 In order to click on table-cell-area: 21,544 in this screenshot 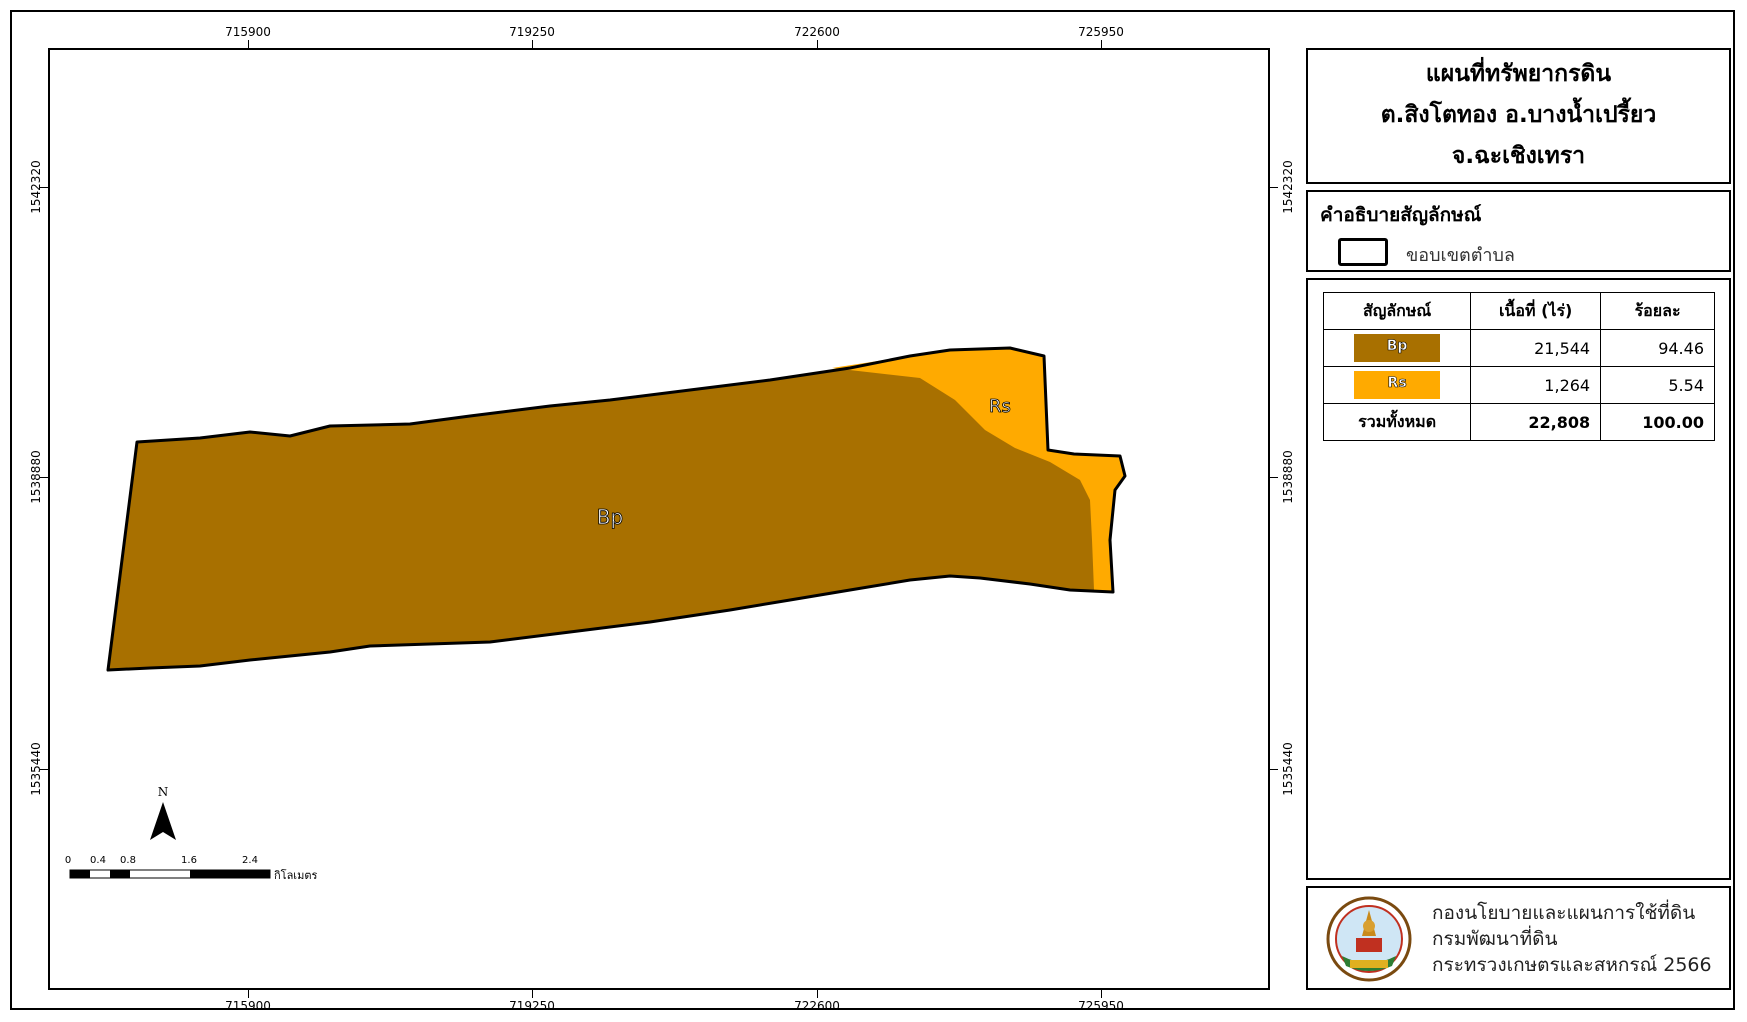, I will do `click(1536, 348)`.